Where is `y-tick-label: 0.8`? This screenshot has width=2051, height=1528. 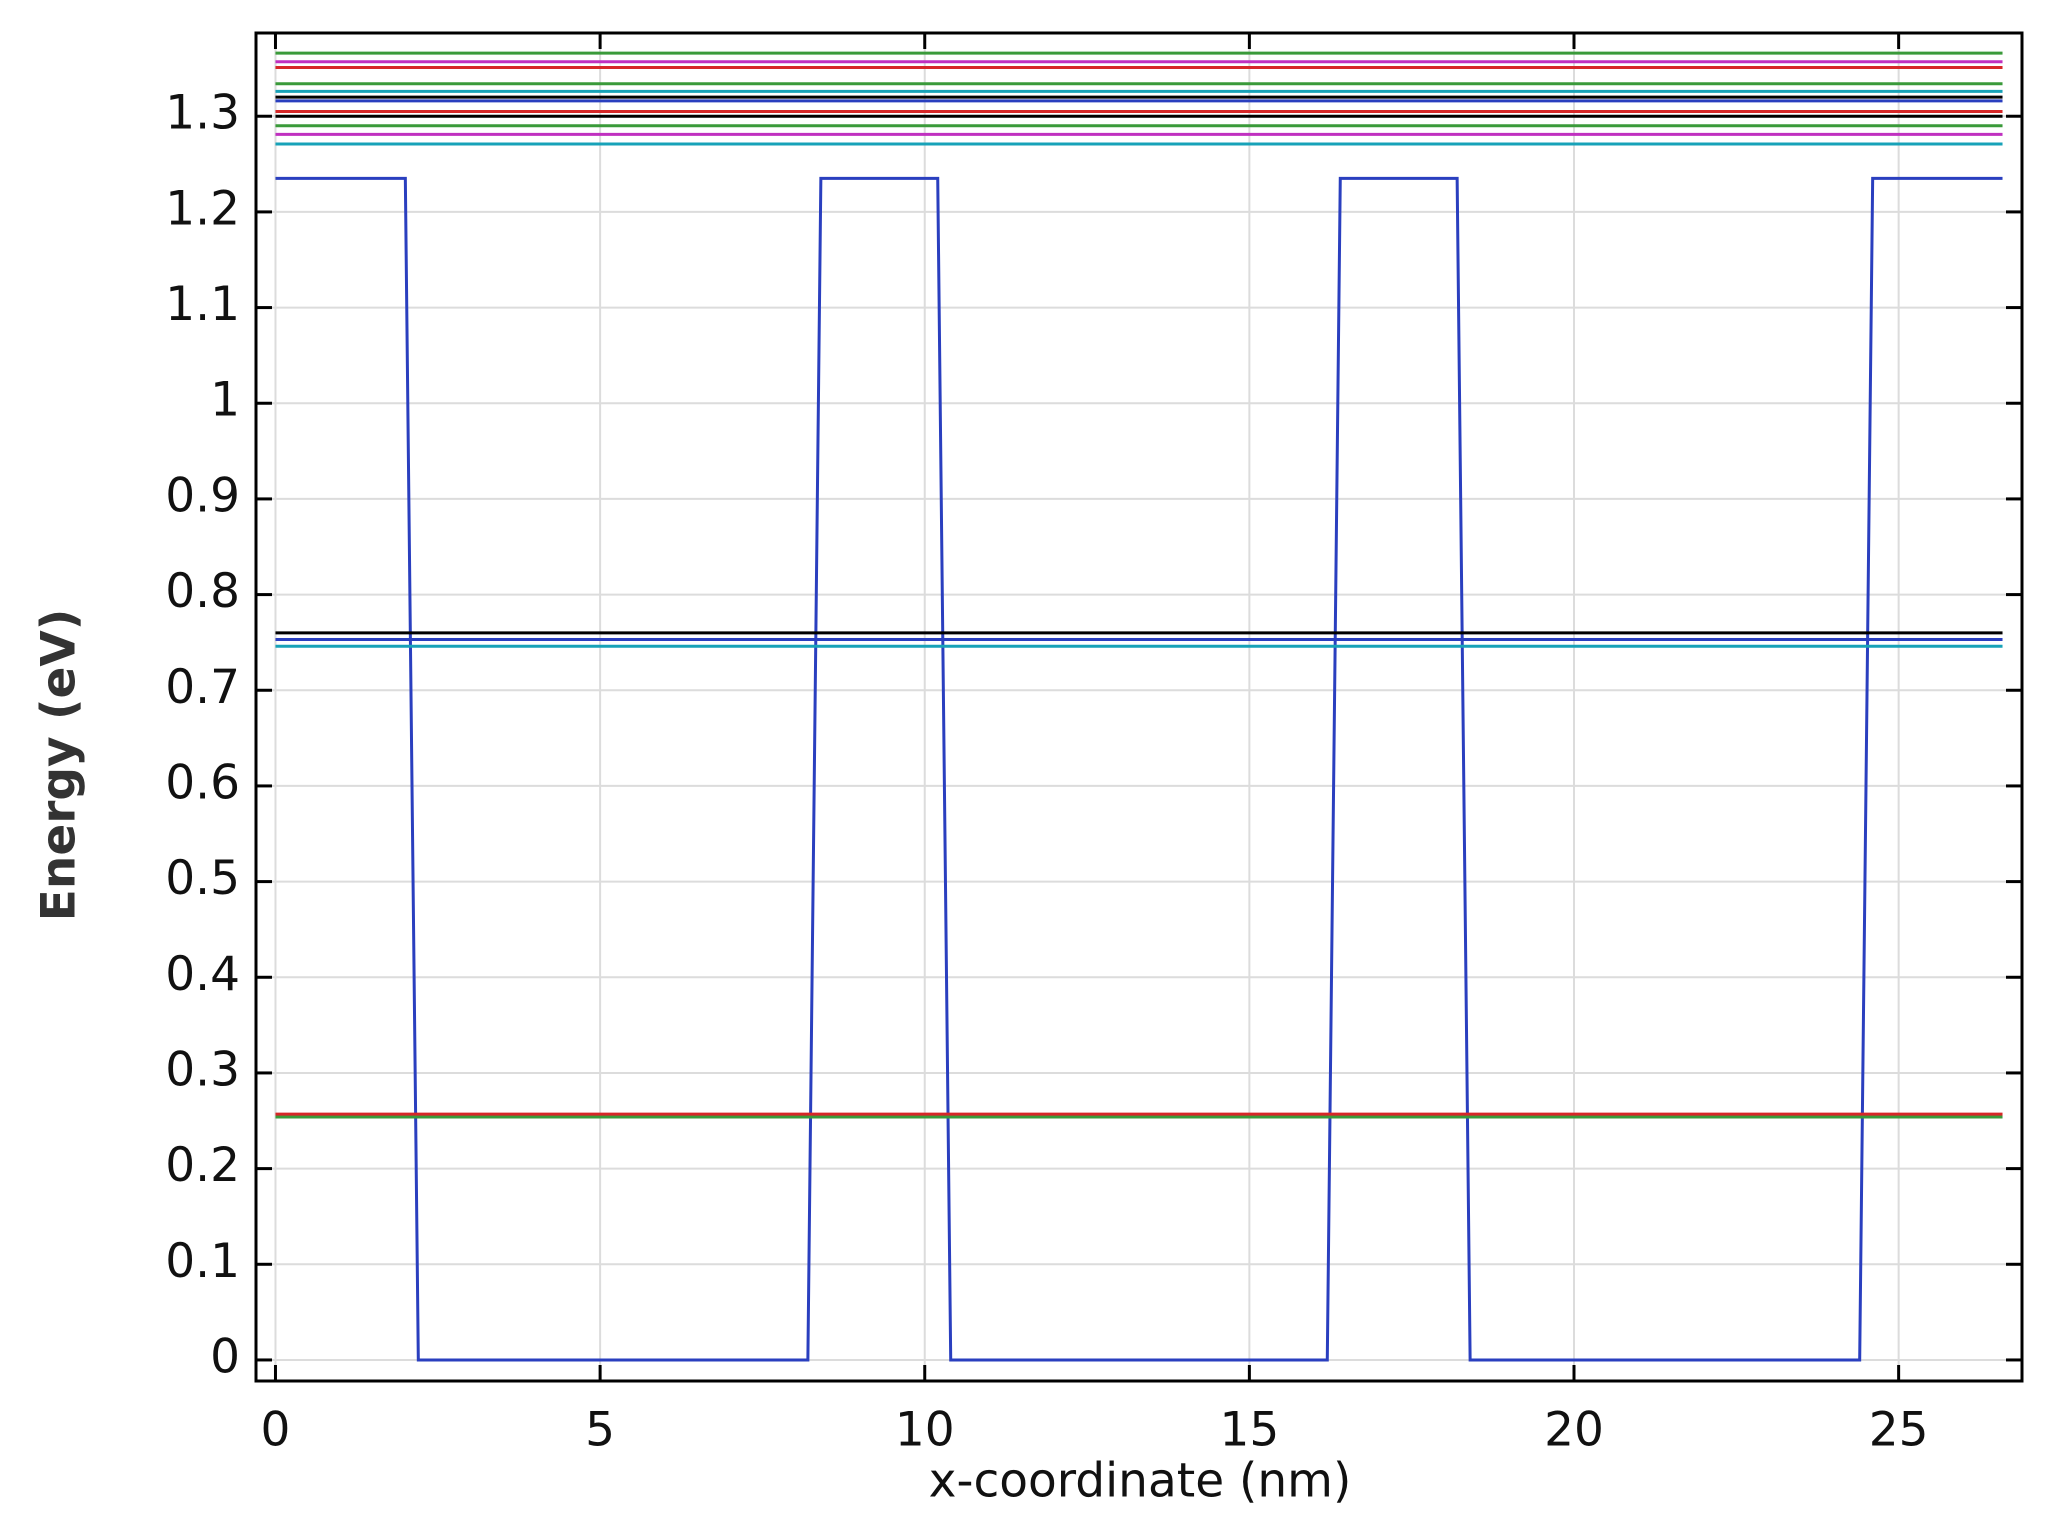 y-tick-label: 0.8 is located at coordinates (202, 591).